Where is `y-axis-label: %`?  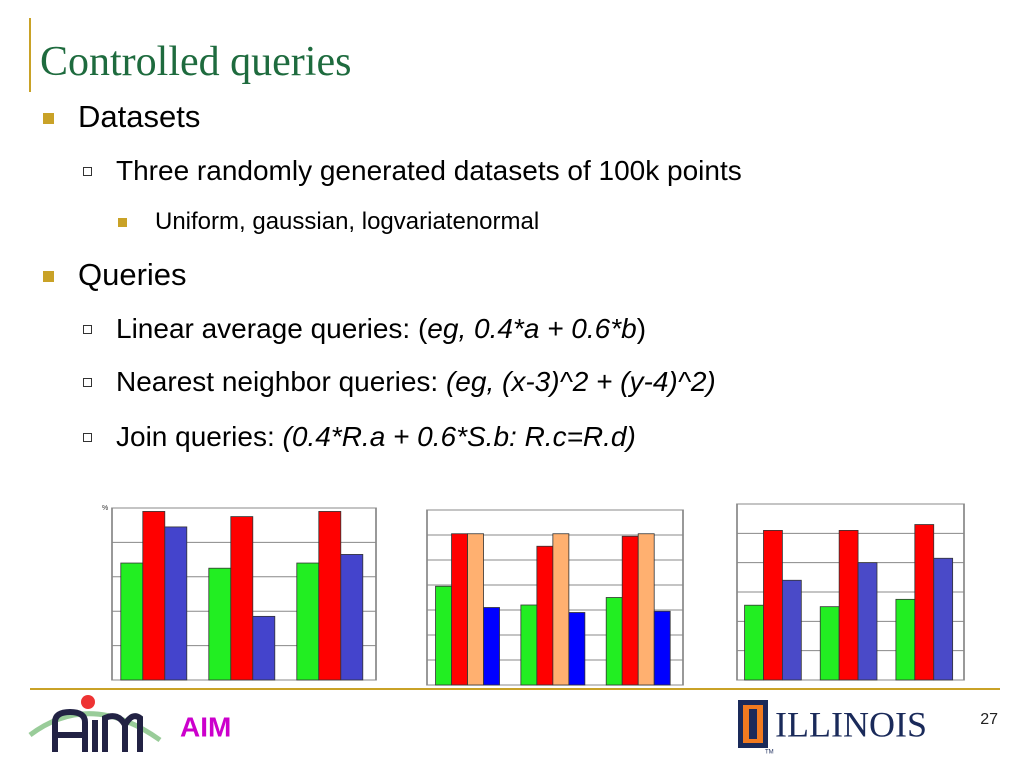 y-axis-label: % is located at coordinates (105, 508).